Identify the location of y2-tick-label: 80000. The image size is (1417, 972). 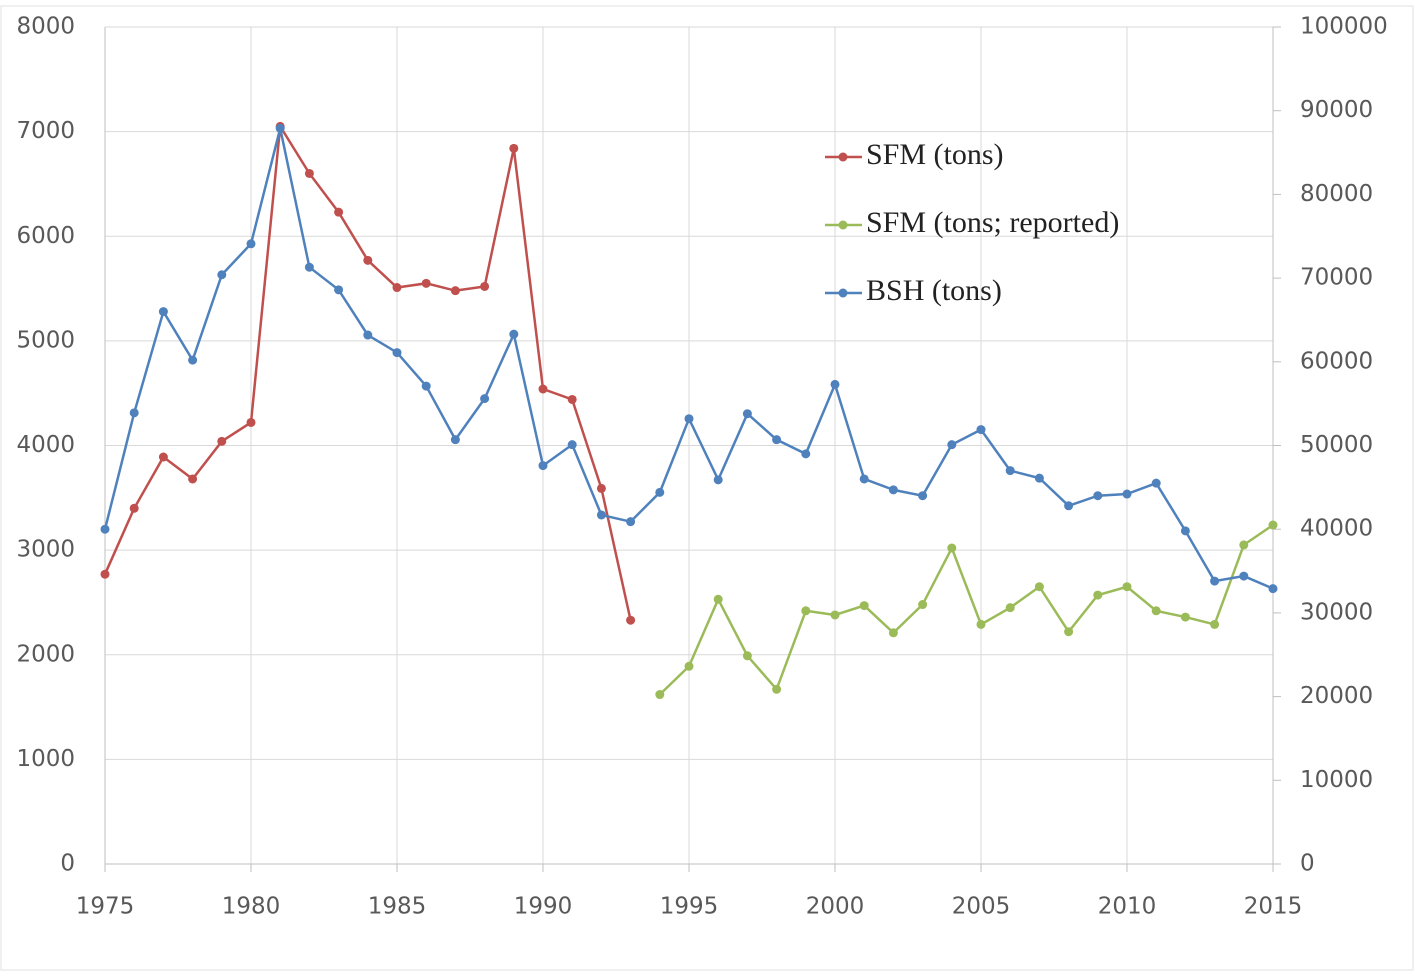
(1336, 194).